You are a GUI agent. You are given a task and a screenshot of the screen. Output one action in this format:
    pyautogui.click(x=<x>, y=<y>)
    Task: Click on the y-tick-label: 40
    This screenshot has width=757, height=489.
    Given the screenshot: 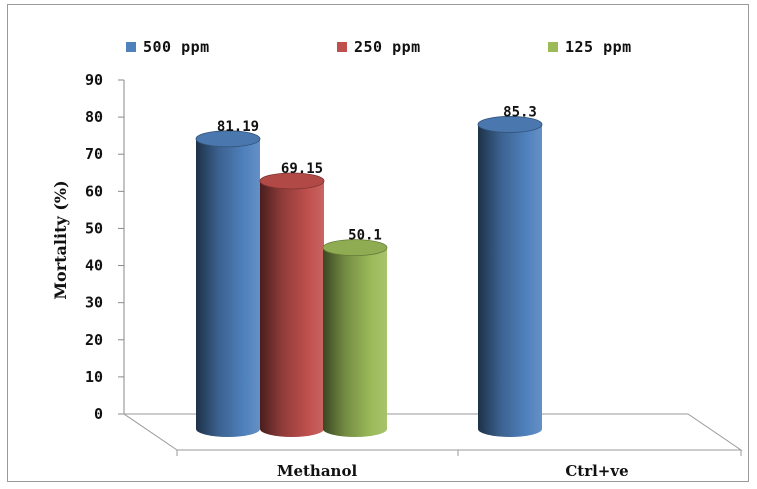 What is the action you would take?
    pyautogui.click(x=94, y=266)
    